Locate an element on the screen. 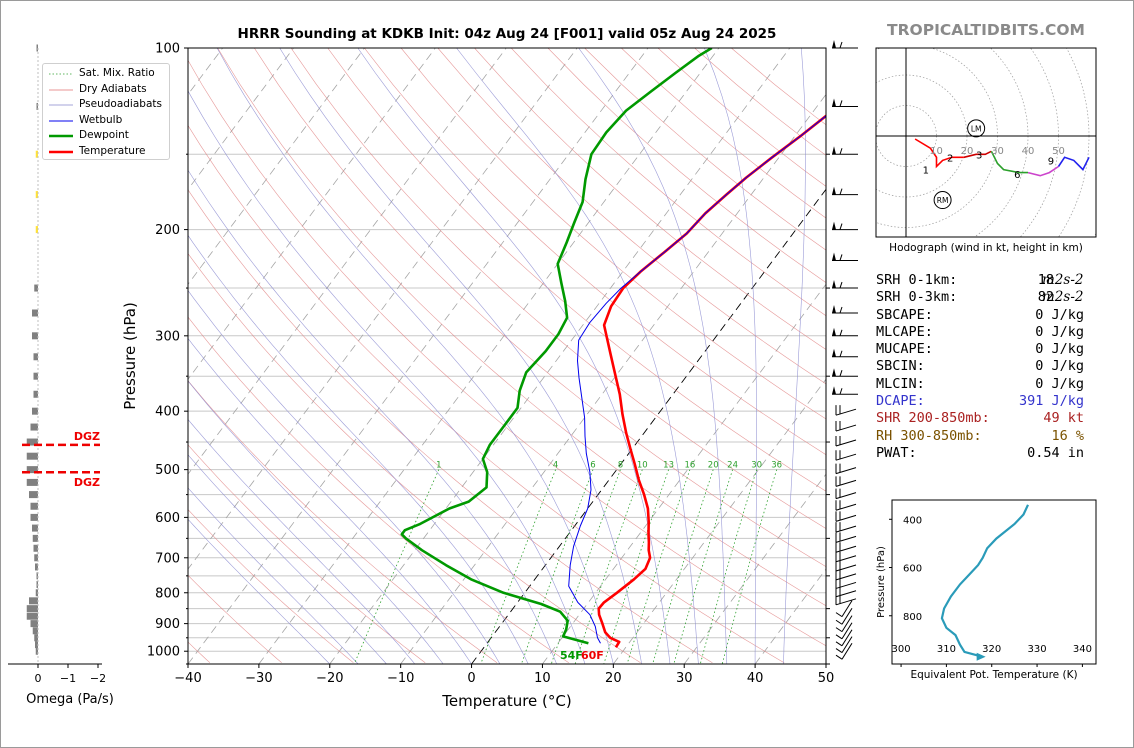 This screenshot has width=1134, height=748. omega-tick-label: 0 is located at coordinates (38, 678).